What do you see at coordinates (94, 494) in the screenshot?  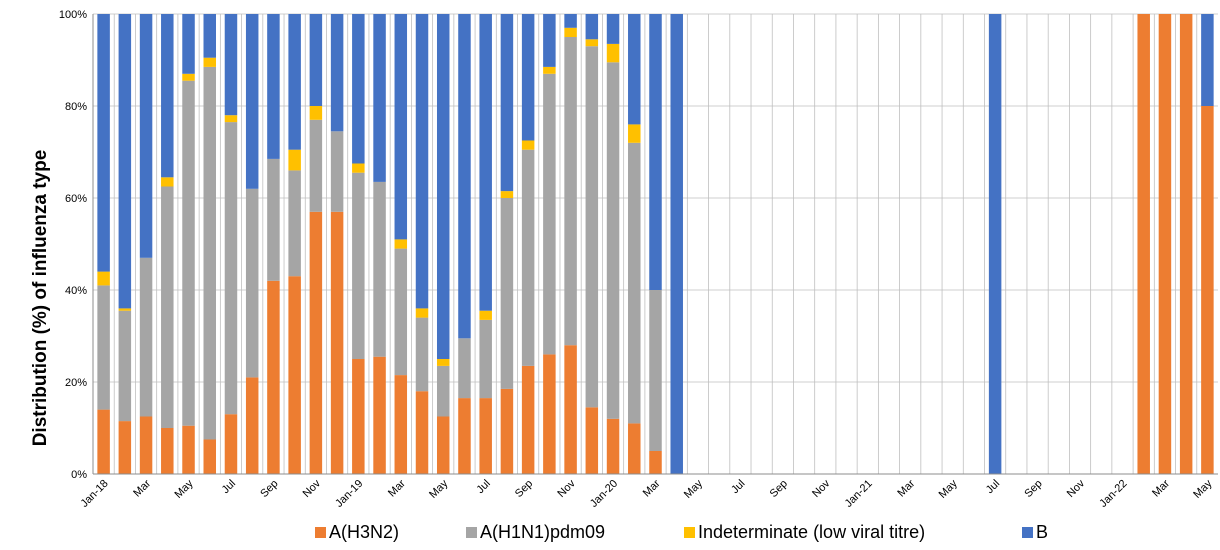 I see `x-tick-label: Jan-18` at bounding box center [94, 494].